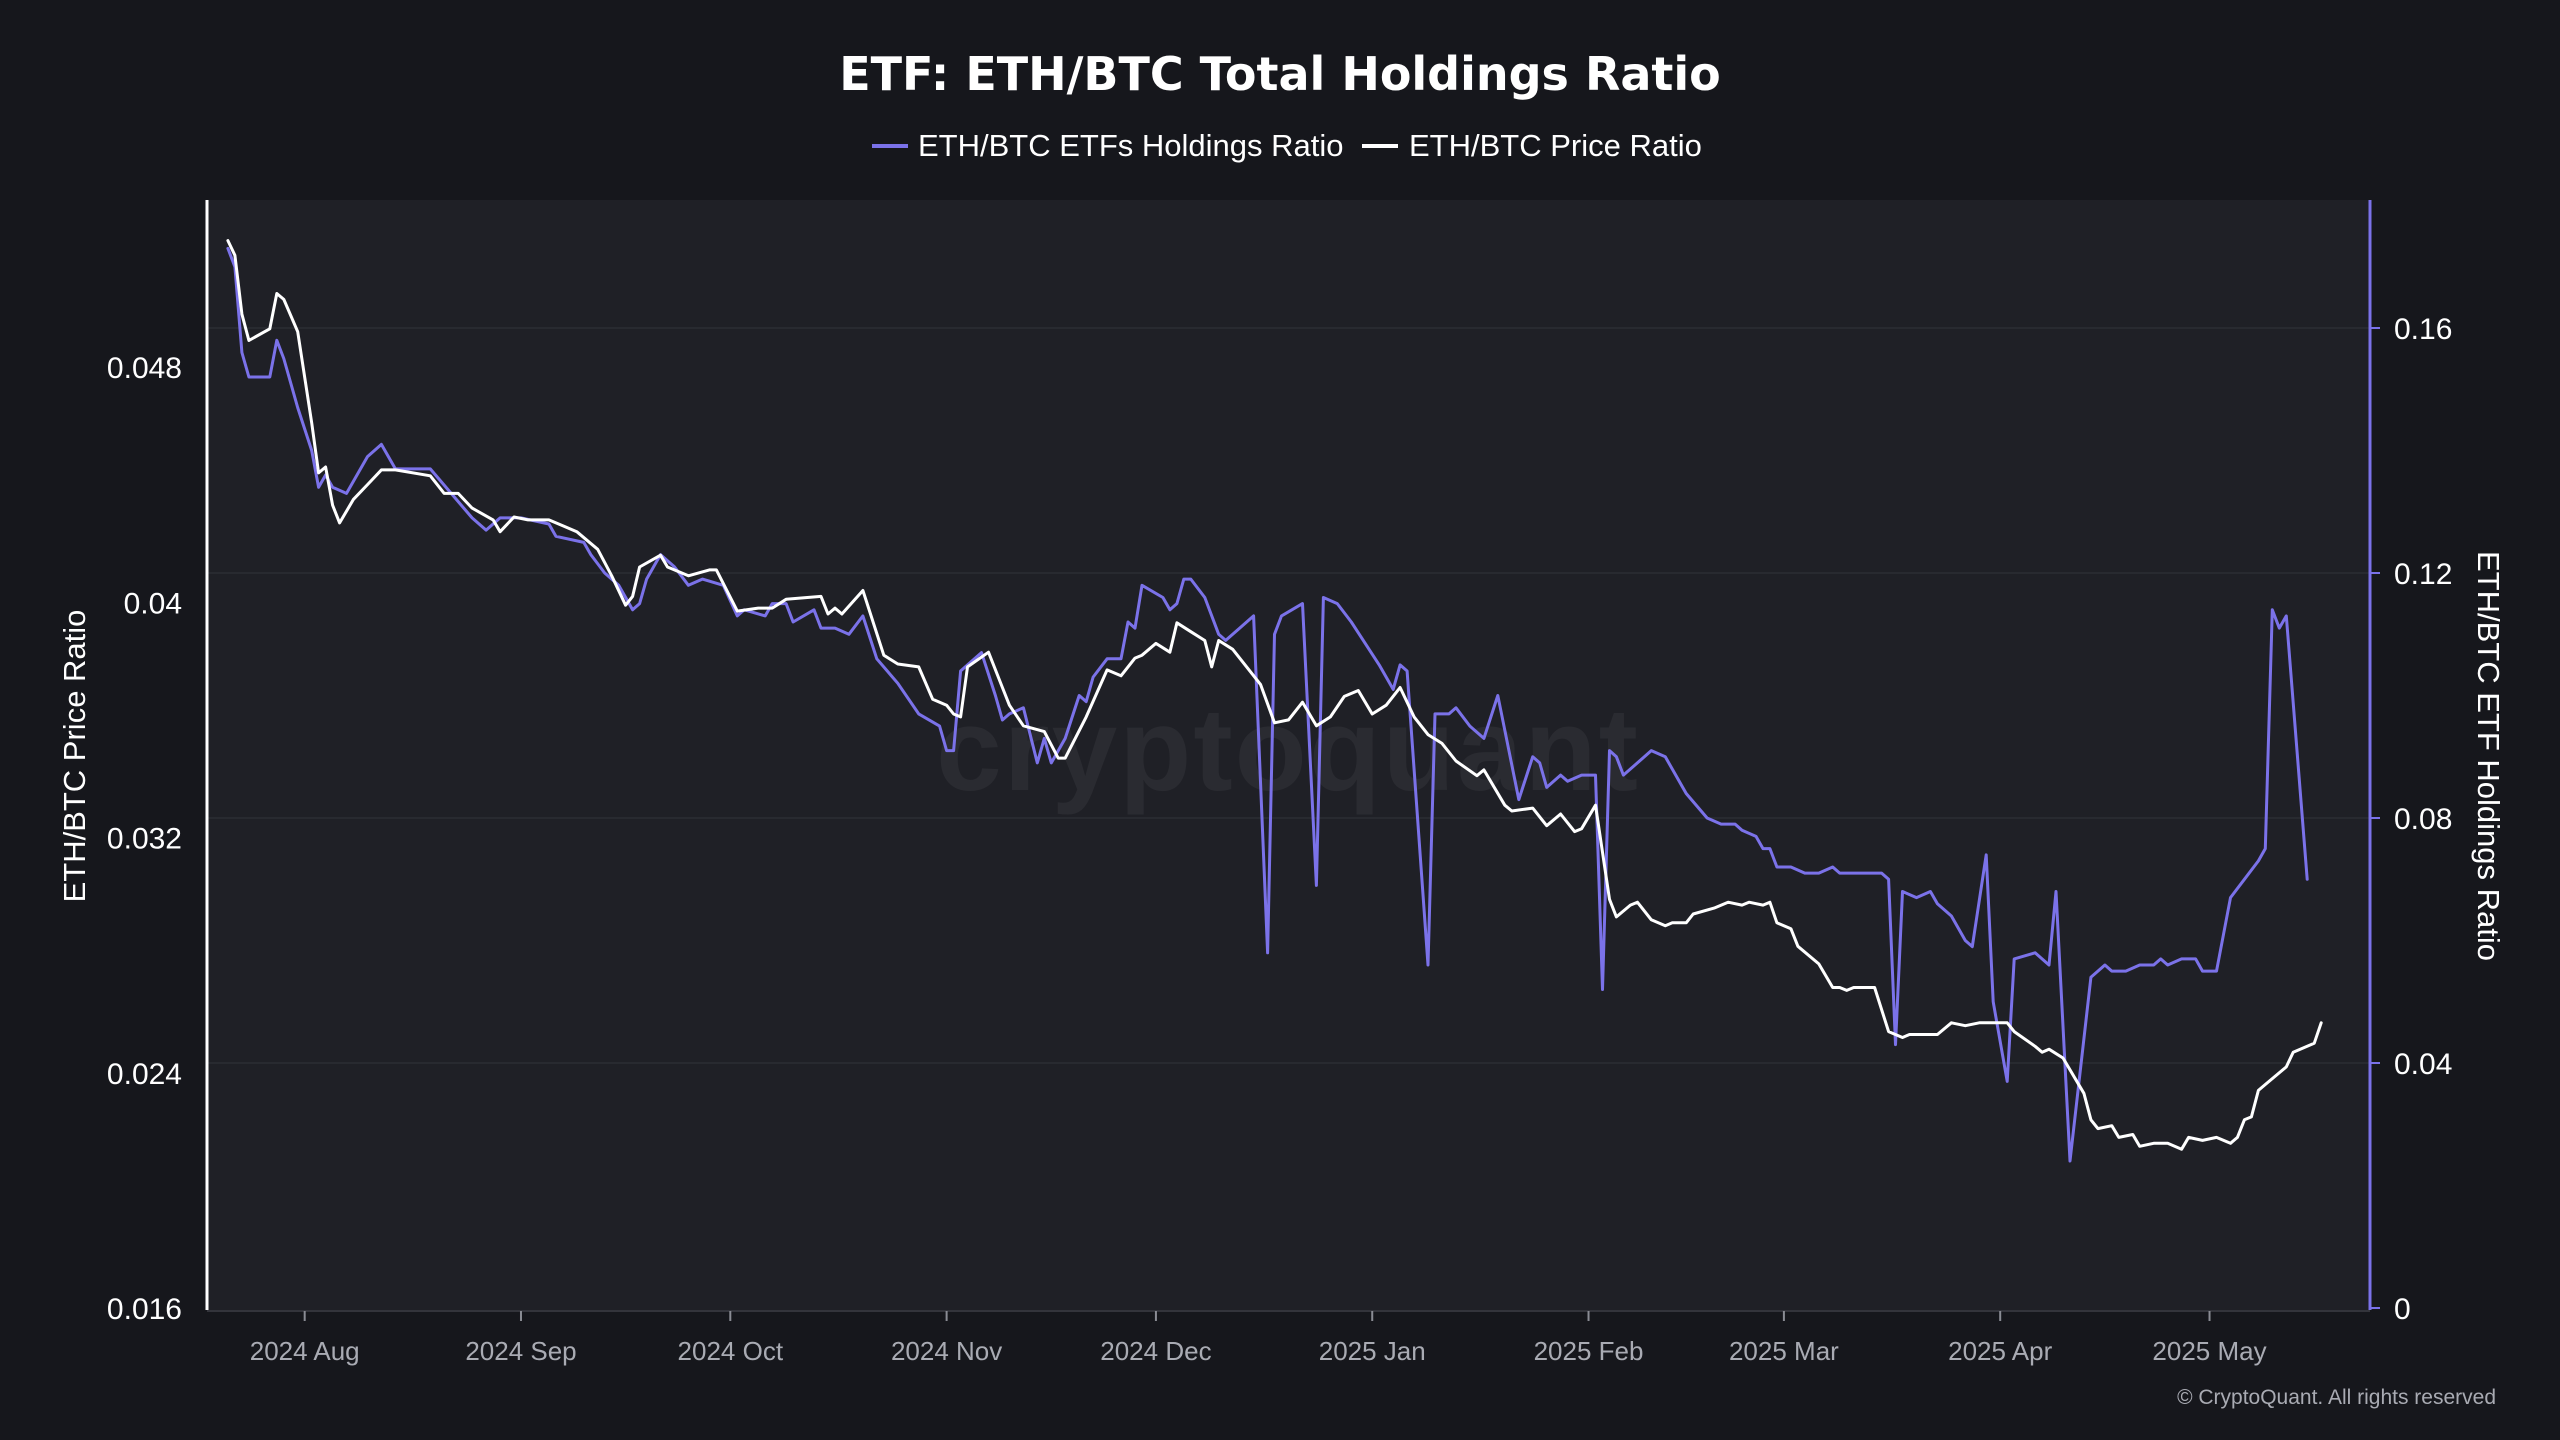  Describe the element at coordinates (2209, 1351) in the screenshot. I see `x-tick-label-9: 2025 May` at that location.